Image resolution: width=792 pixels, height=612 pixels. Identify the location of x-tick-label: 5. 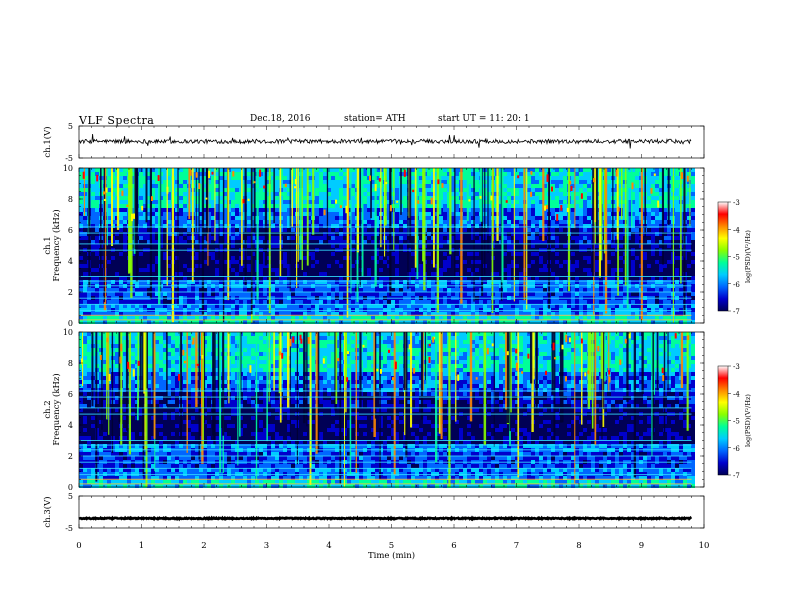
(391, 546).